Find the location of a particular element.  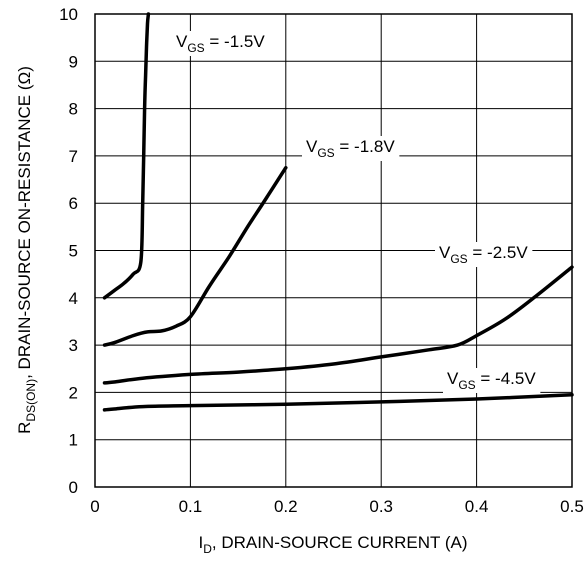

series-label-text: VGS = -2.5V is located at coordinates (483, 254).